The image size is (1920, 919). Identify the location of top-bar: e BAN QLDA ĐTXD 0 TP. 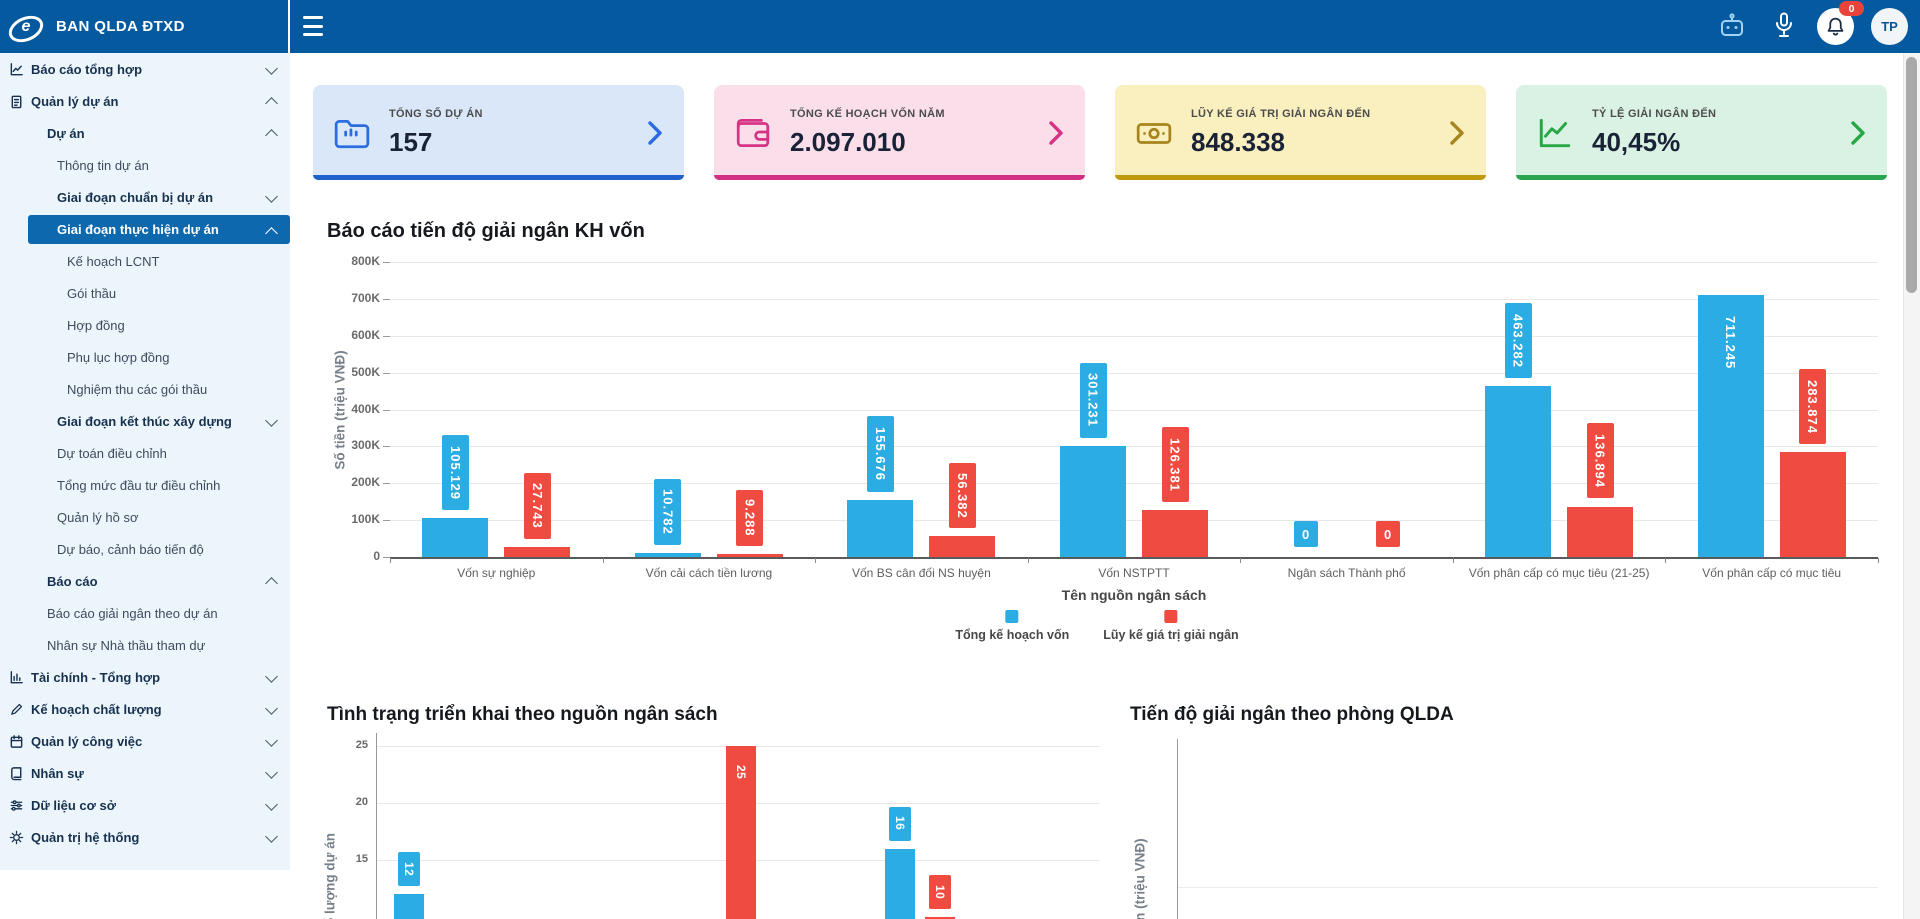
(960, 26).